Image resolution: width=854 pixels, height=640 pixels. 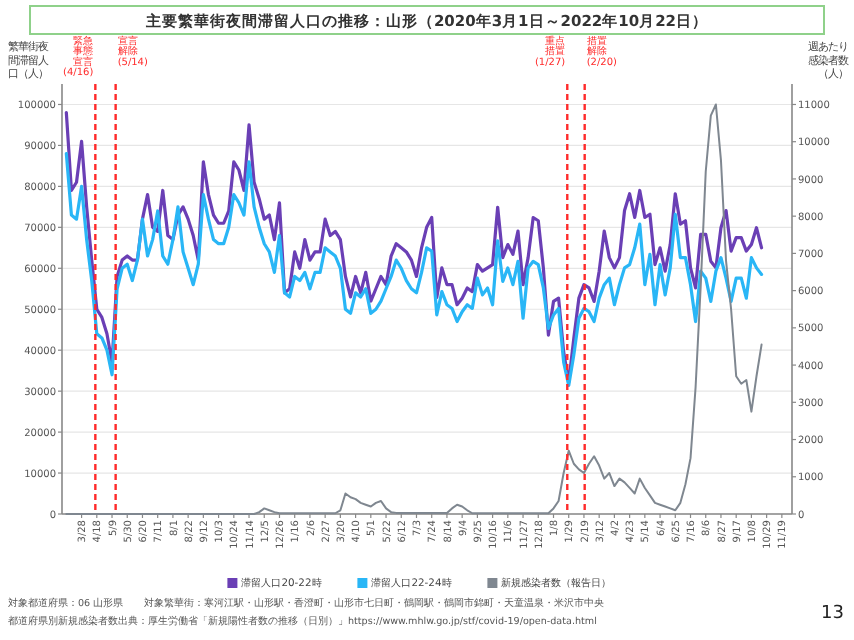 What do you see at coordinates (832, 614) in the screenshot?
I see `text: 13` at bounding box center [832, 614].